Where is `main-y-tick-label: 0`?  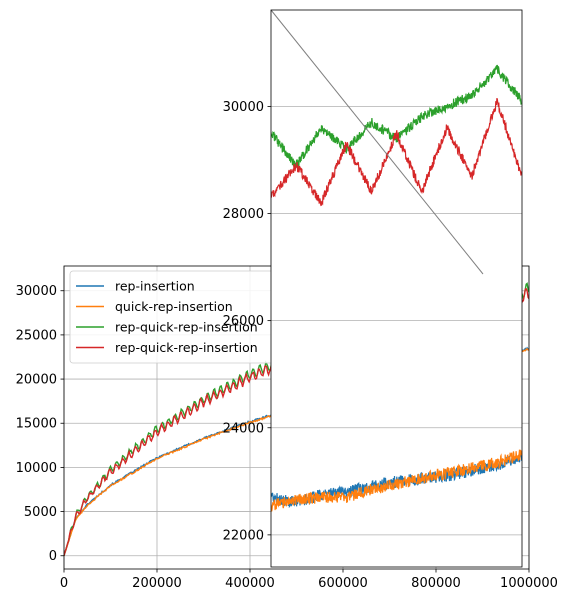
main-y-tick-label: 0 is located at coordinates (53, 556).